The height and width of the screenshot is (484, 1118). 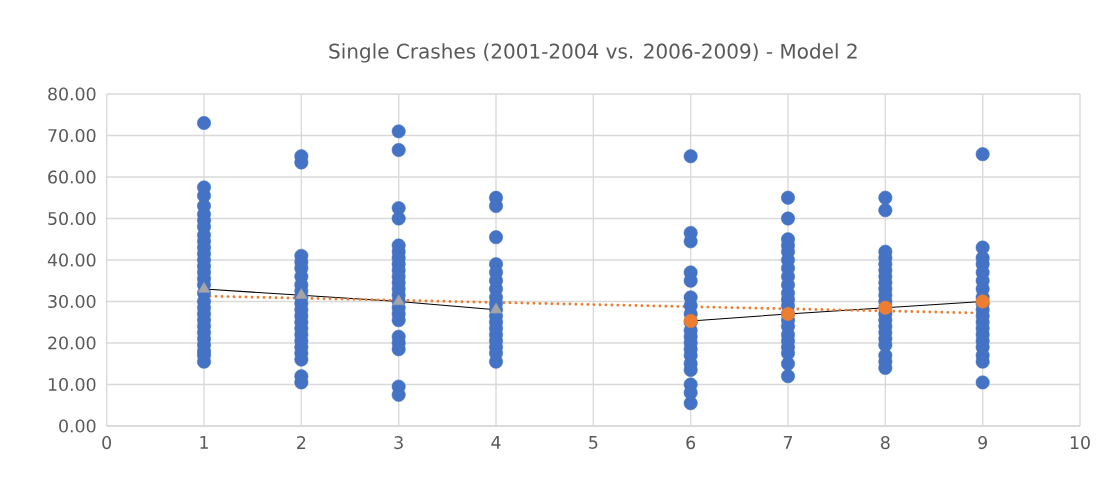 What do you see at coordinates (72, 94) in the screenshot?
I see `y-tick-label: 80.00` at bounding box center [72, 94].